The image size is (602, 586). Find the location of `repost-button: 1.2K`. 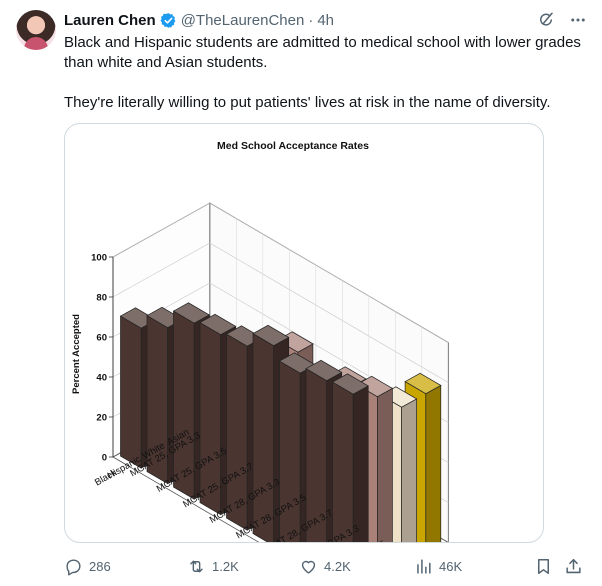

repost-button: 1.2K is located at coordinates (213, 566).